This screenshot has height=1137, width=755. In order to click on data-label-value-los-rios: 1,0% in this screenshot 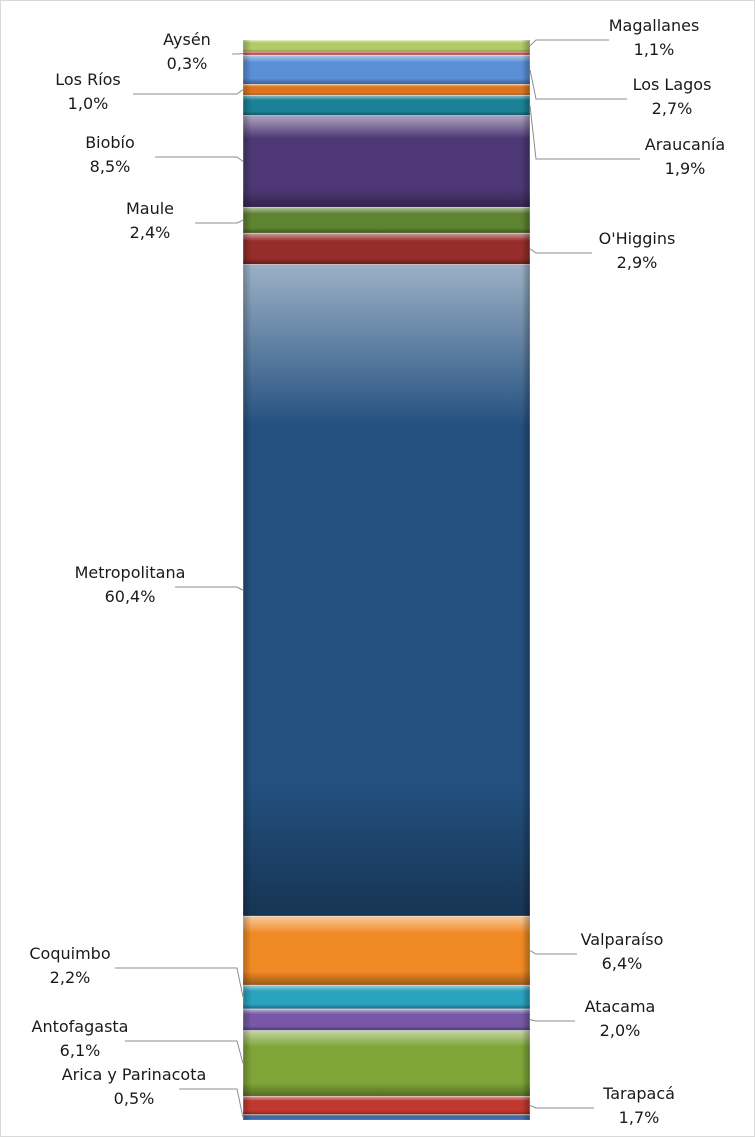, I will do `click(88, 103)`.